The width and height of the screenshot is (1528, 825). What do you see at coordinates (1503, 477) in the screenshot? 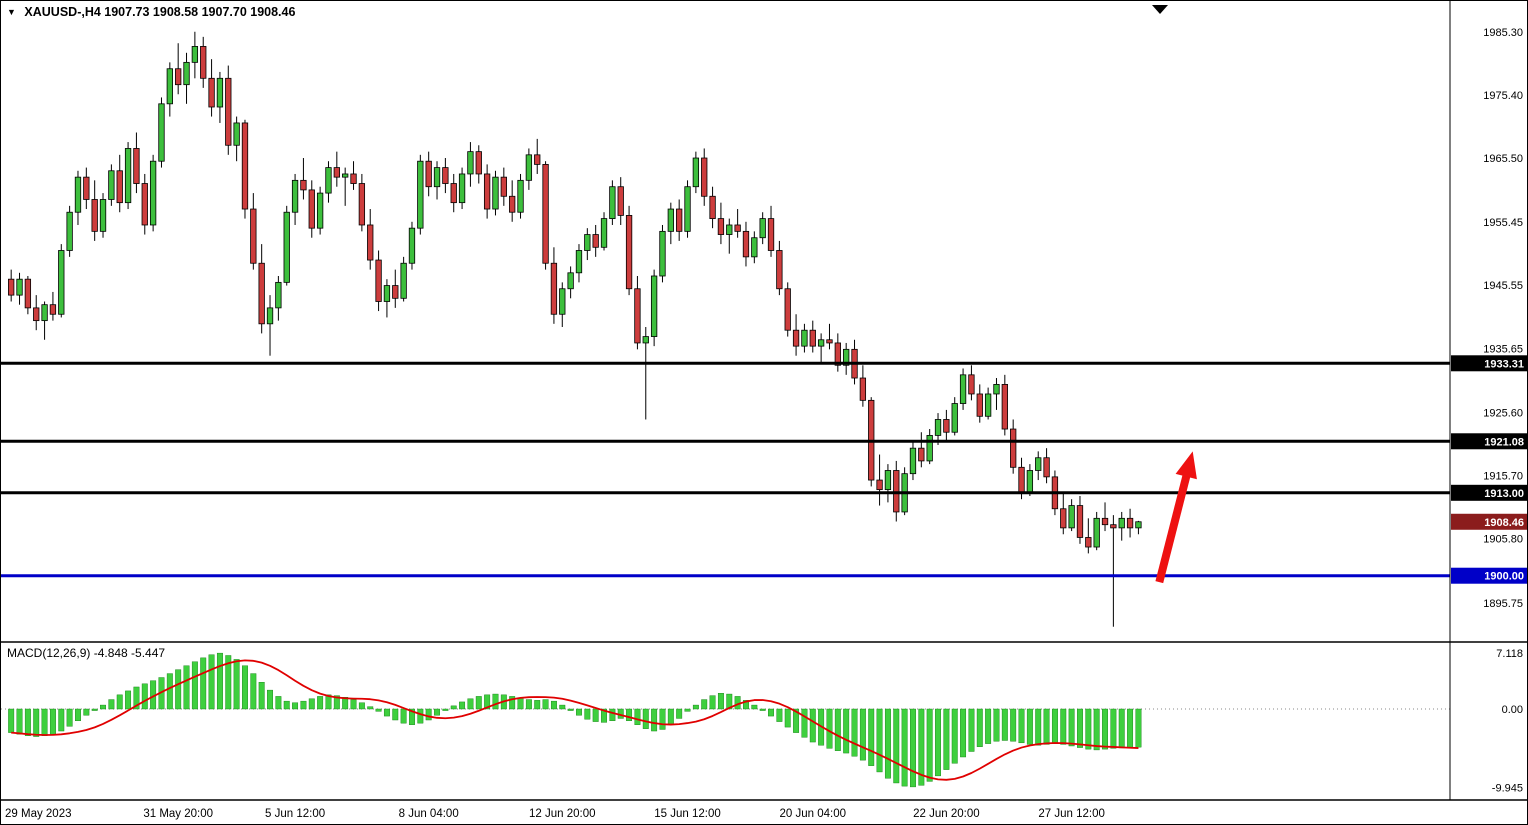
I see `price-axis-label: 1915.70` at bounding box center [1503, 477].